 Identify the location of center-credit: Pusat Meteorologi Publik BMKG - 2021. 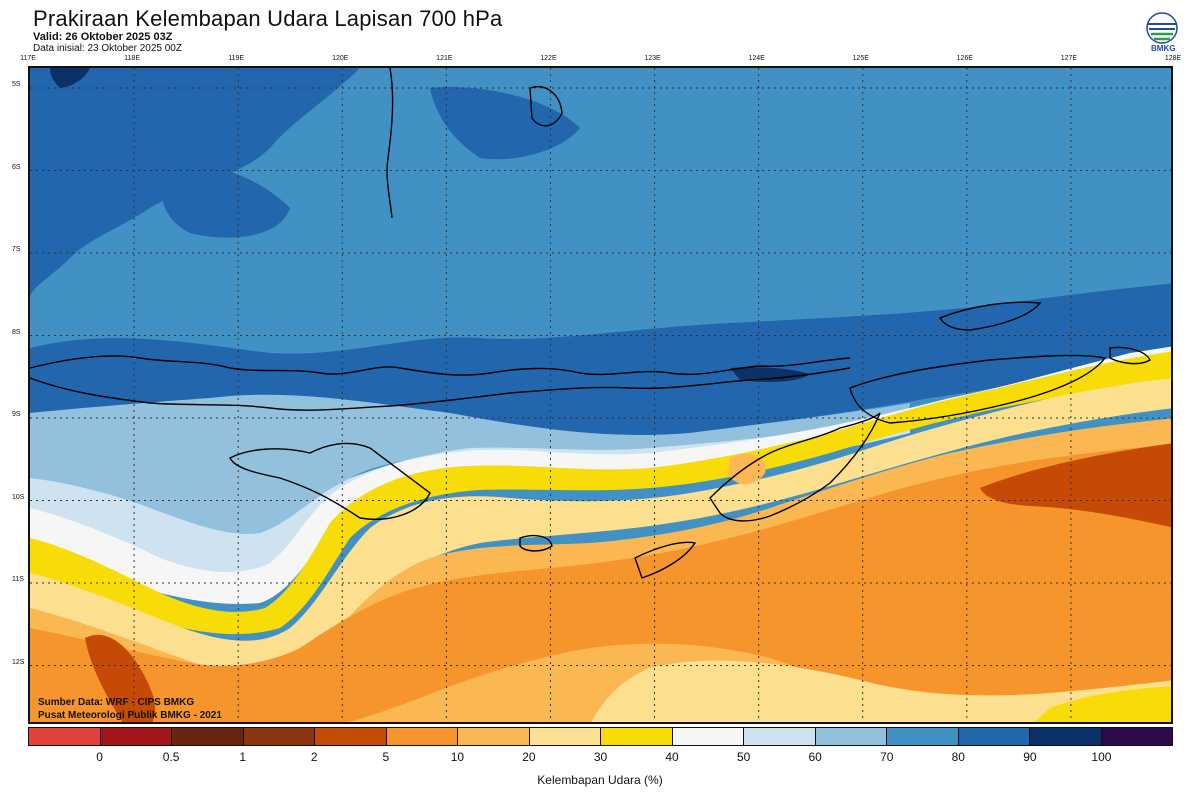
(130, 715).